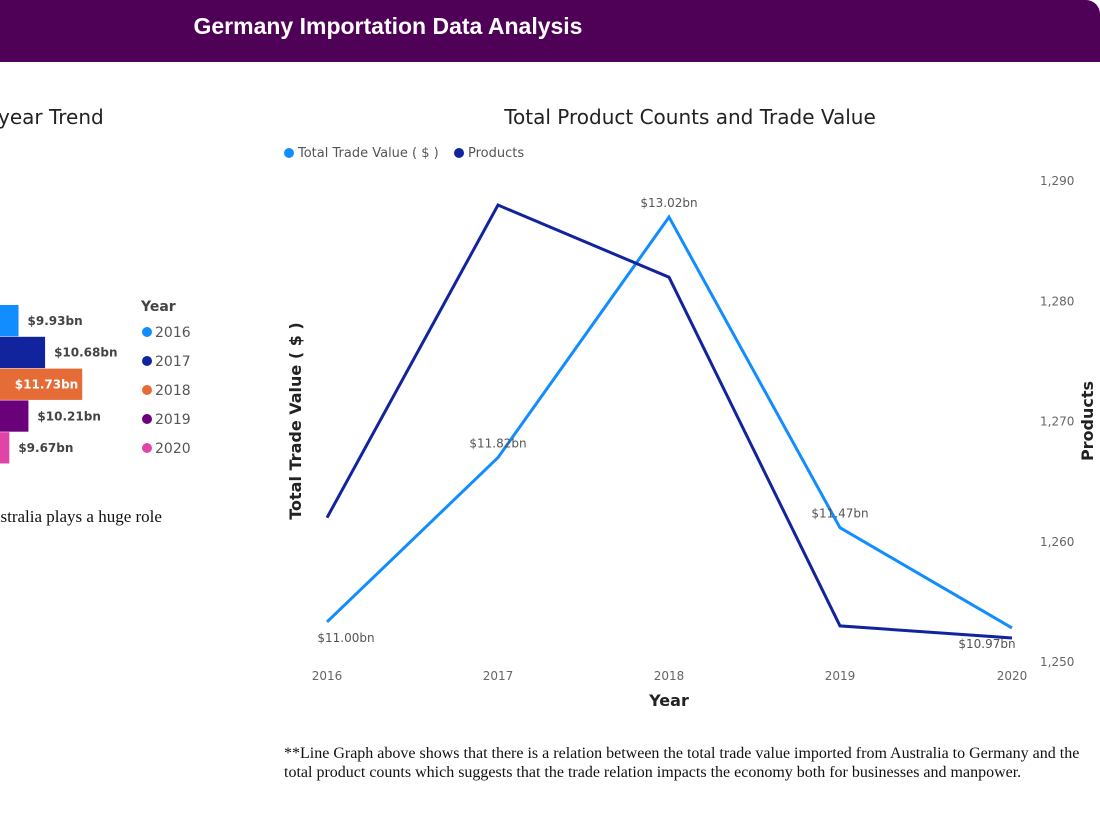  Describe the element at coordinates (839, 514) in the screenshot. I see `line-data-label: $11.47bn` at that location.